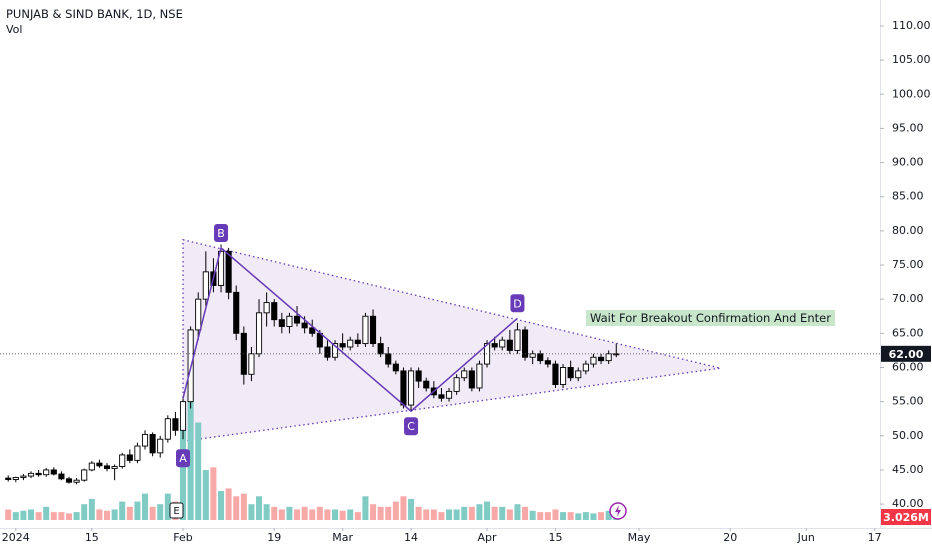  I want to click on y-tick-label: 110.00, so click(911, 25).